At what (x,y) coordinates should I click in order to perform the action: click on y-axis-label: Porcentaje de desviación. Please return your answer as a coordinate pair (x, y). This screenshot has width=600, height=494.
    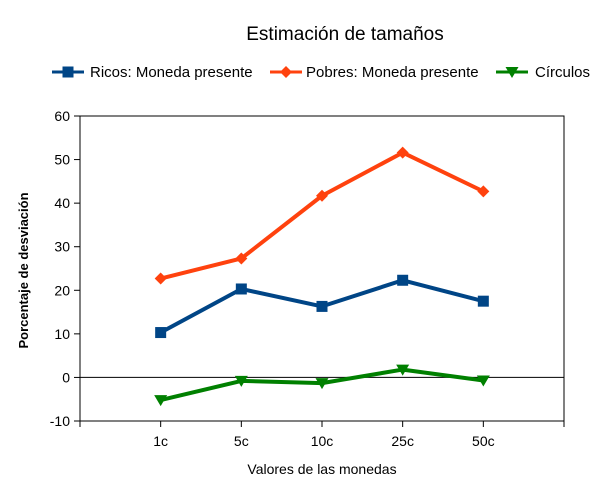
    Looking at the image, I should click on (23, 270).